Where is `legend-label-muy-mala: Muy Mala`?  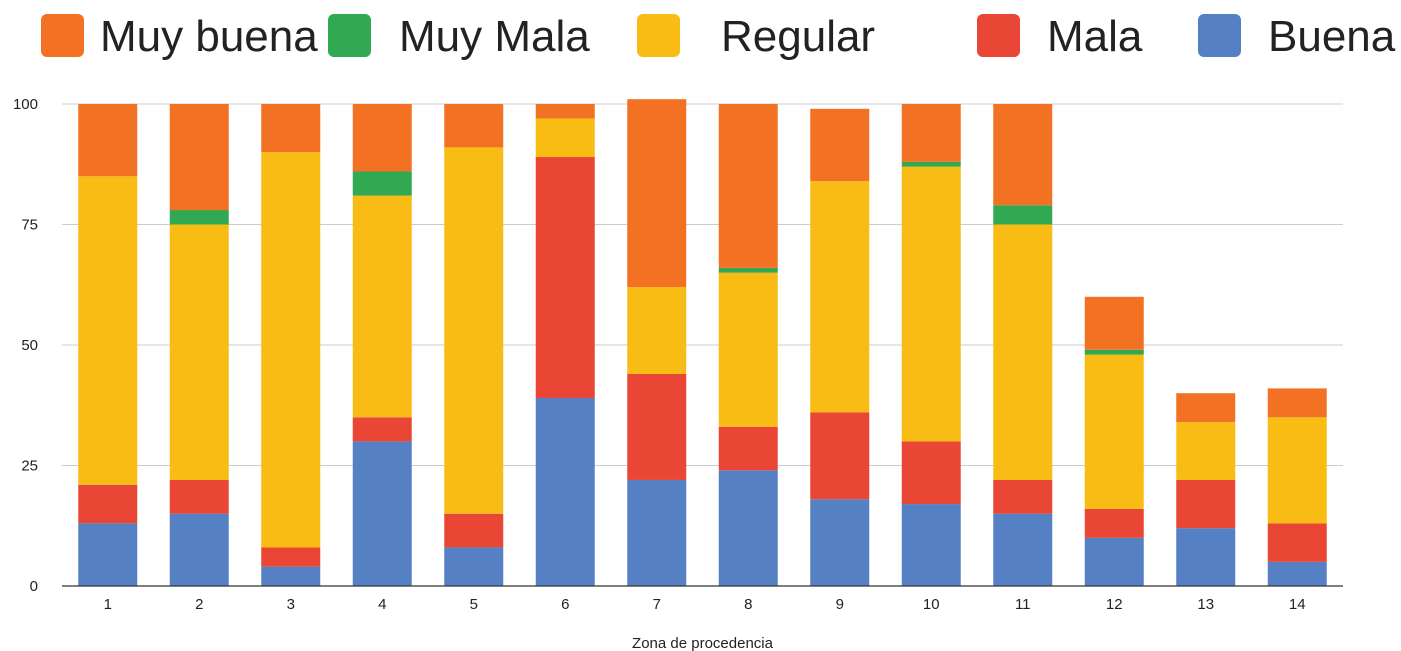 legend-label-muy-mala: Muy Mala is located at coordinates (494, 36).